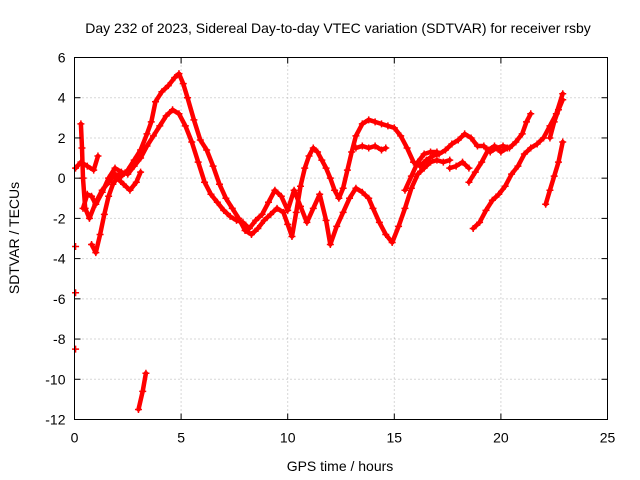 Image resolution: width=640 pixels, height=480 pixels. I want to click on x-tick-label: 25, so click(608, 438).